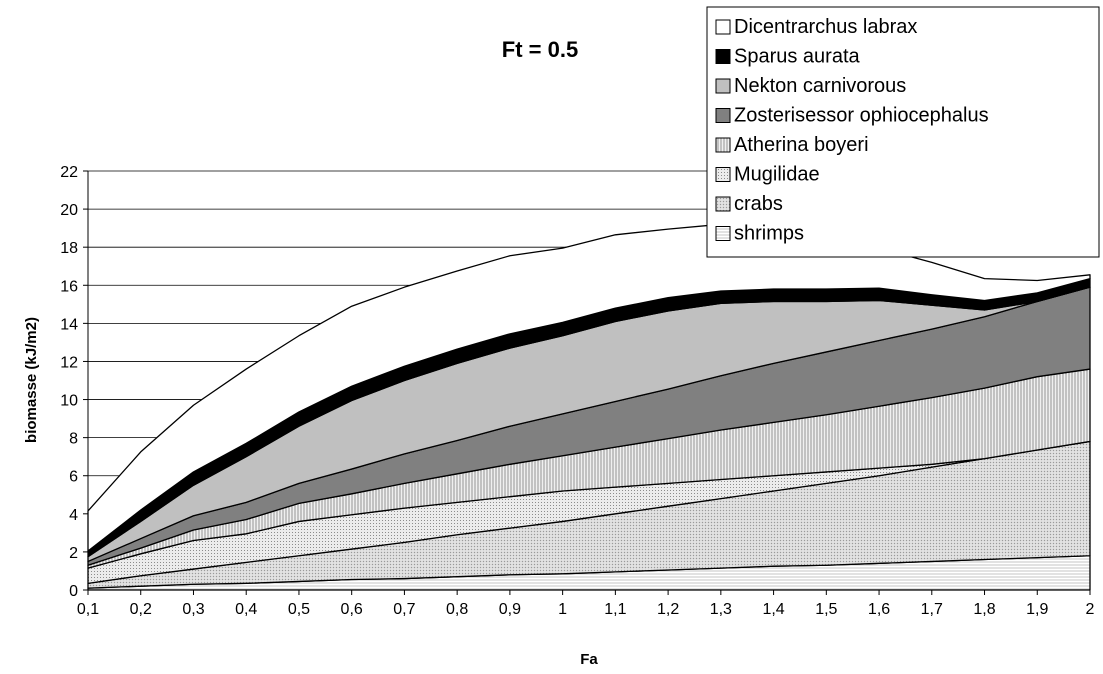 The width and height of the screenshot is (1103, 674). Describe the element at coordinates (562, 609) in the screenshot. I see `x-tick-label: 1` at that location.